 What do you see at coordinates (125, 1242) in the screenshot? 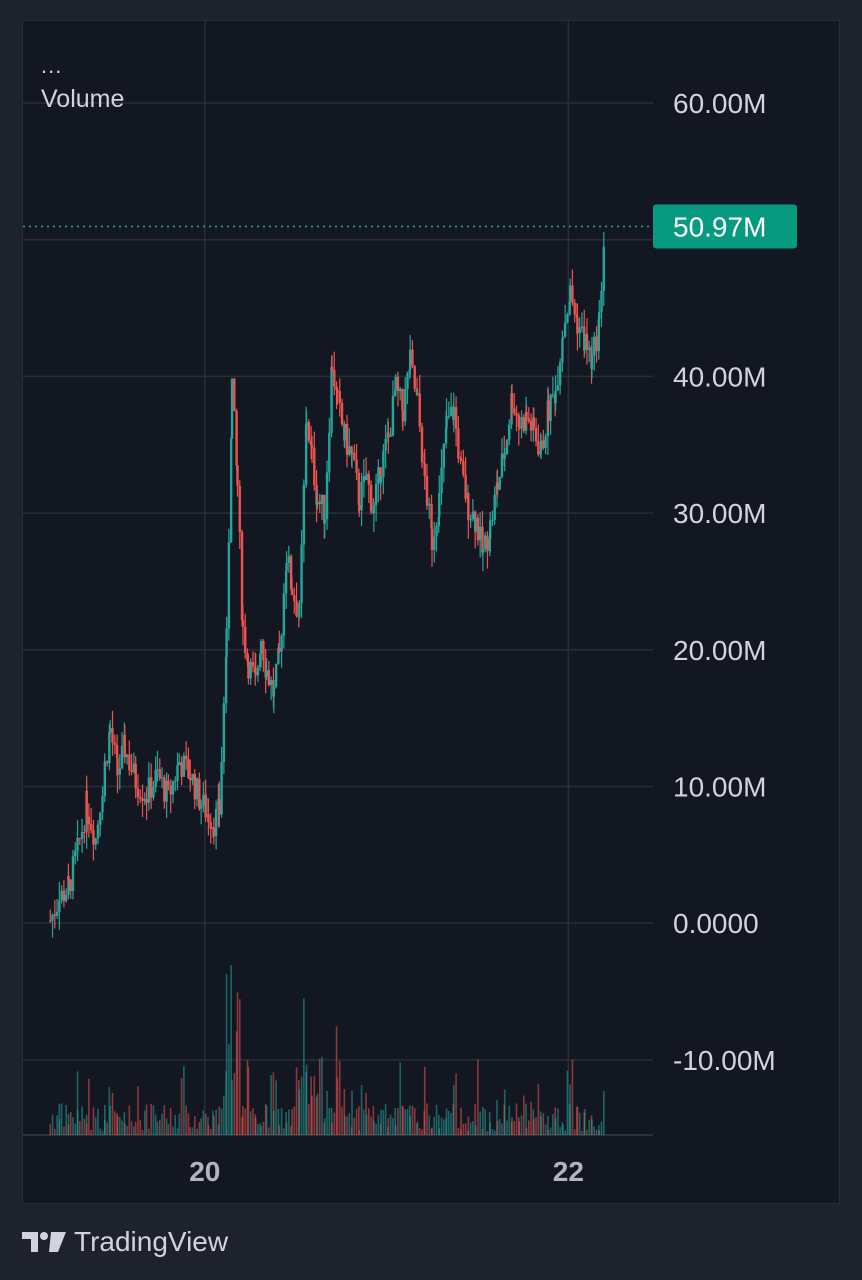
I see `tradingview-logo: TradingView` at bounding box center [125, 1242].